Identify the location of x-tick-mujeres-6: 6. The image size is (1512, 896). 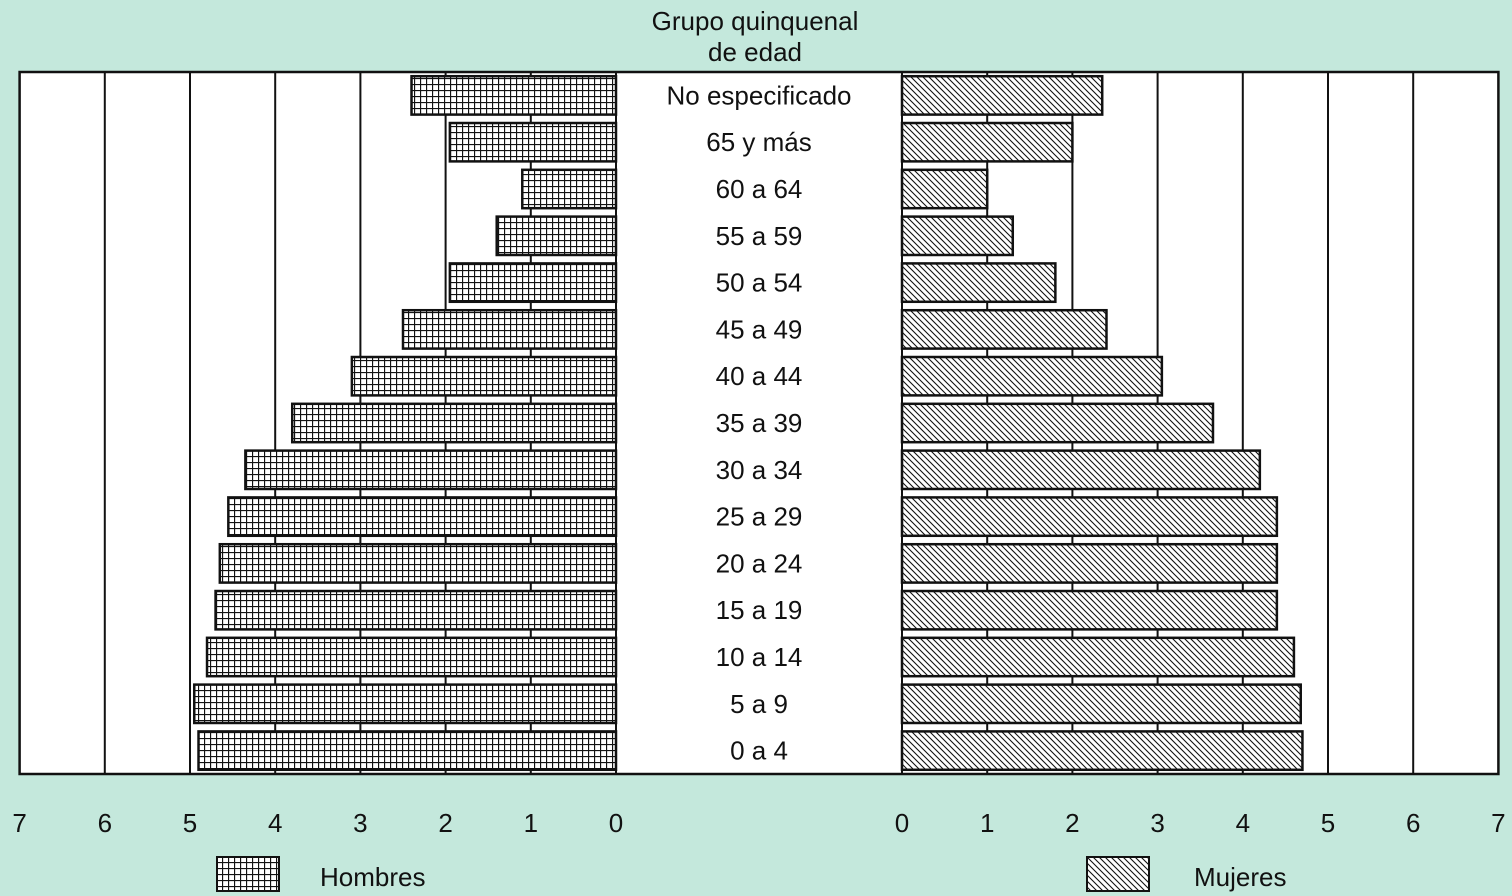
(1413, 823).